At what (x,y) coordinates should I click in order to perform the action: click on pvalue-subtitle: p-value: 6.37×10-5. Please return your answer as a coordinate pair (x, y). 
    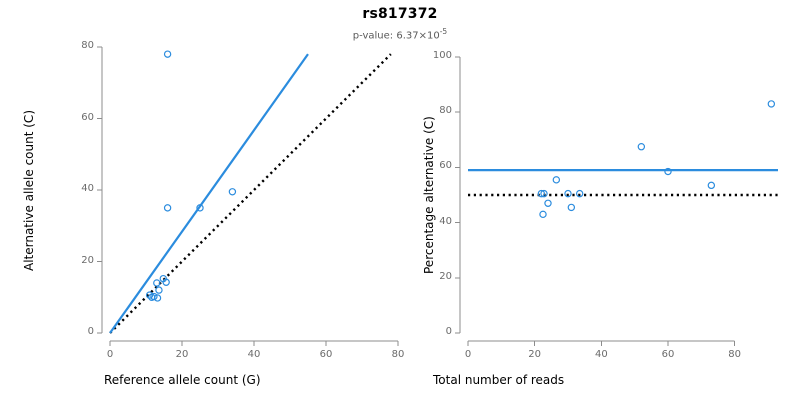
    Looking at the image, I should click on (400, 34).